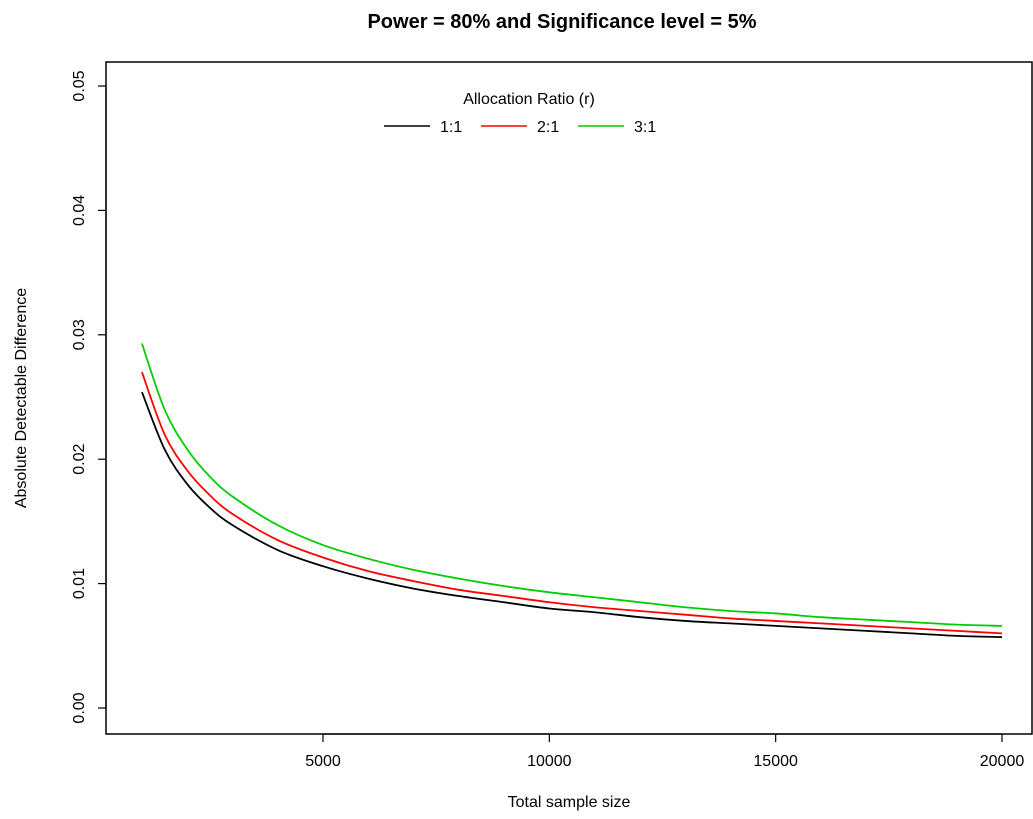 The image size is (1033, 819). Describe the element at coordinates (79, 583) in the screenshot. I see `y-tick-label: 0.01` at that location.